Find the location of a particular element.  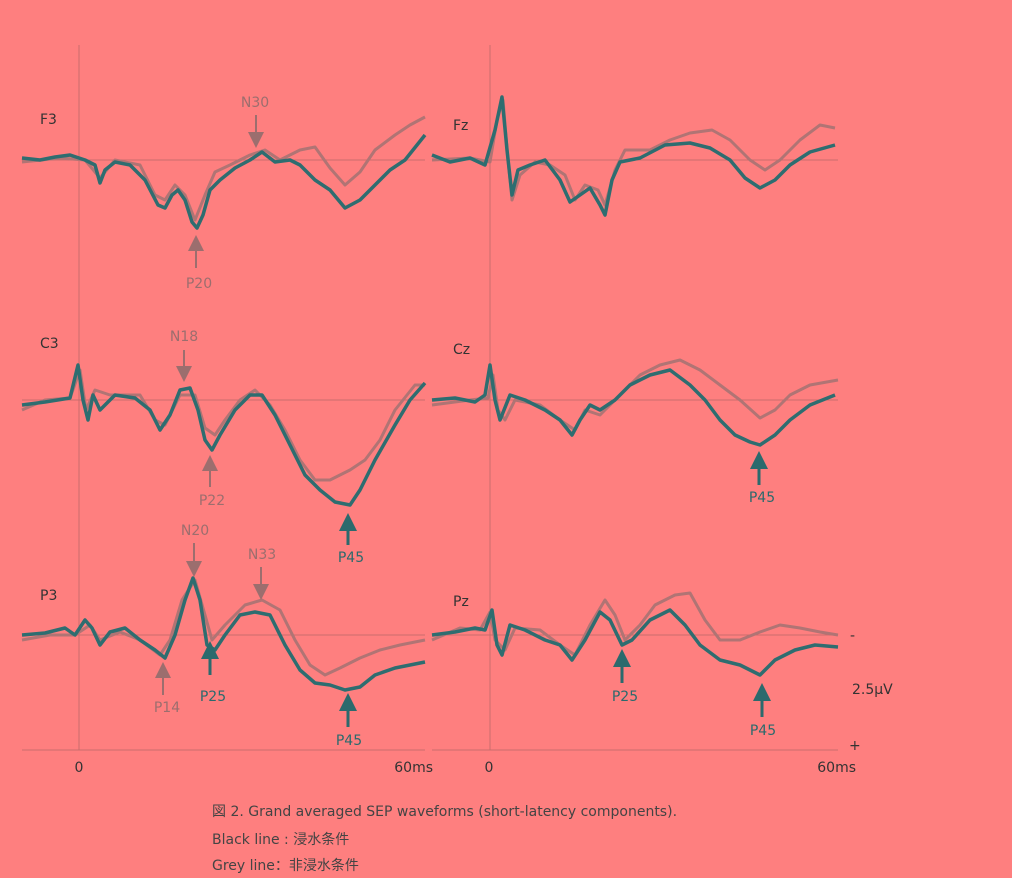

annotation: N20 is located at coordinates (195, 531).